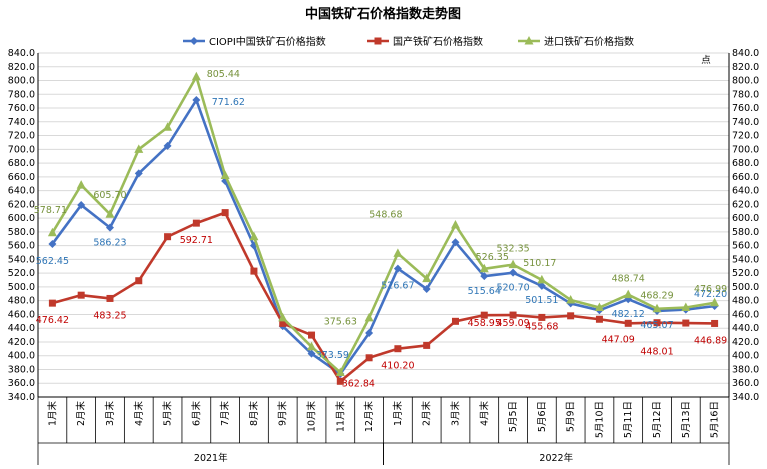 Image resolution: width=767 pixels, height=469 pixels. What do you see at coordinates (228, 102) in the screenshot?
I see `series-1-data-label: 771.62` at bounding box center [228, 102].